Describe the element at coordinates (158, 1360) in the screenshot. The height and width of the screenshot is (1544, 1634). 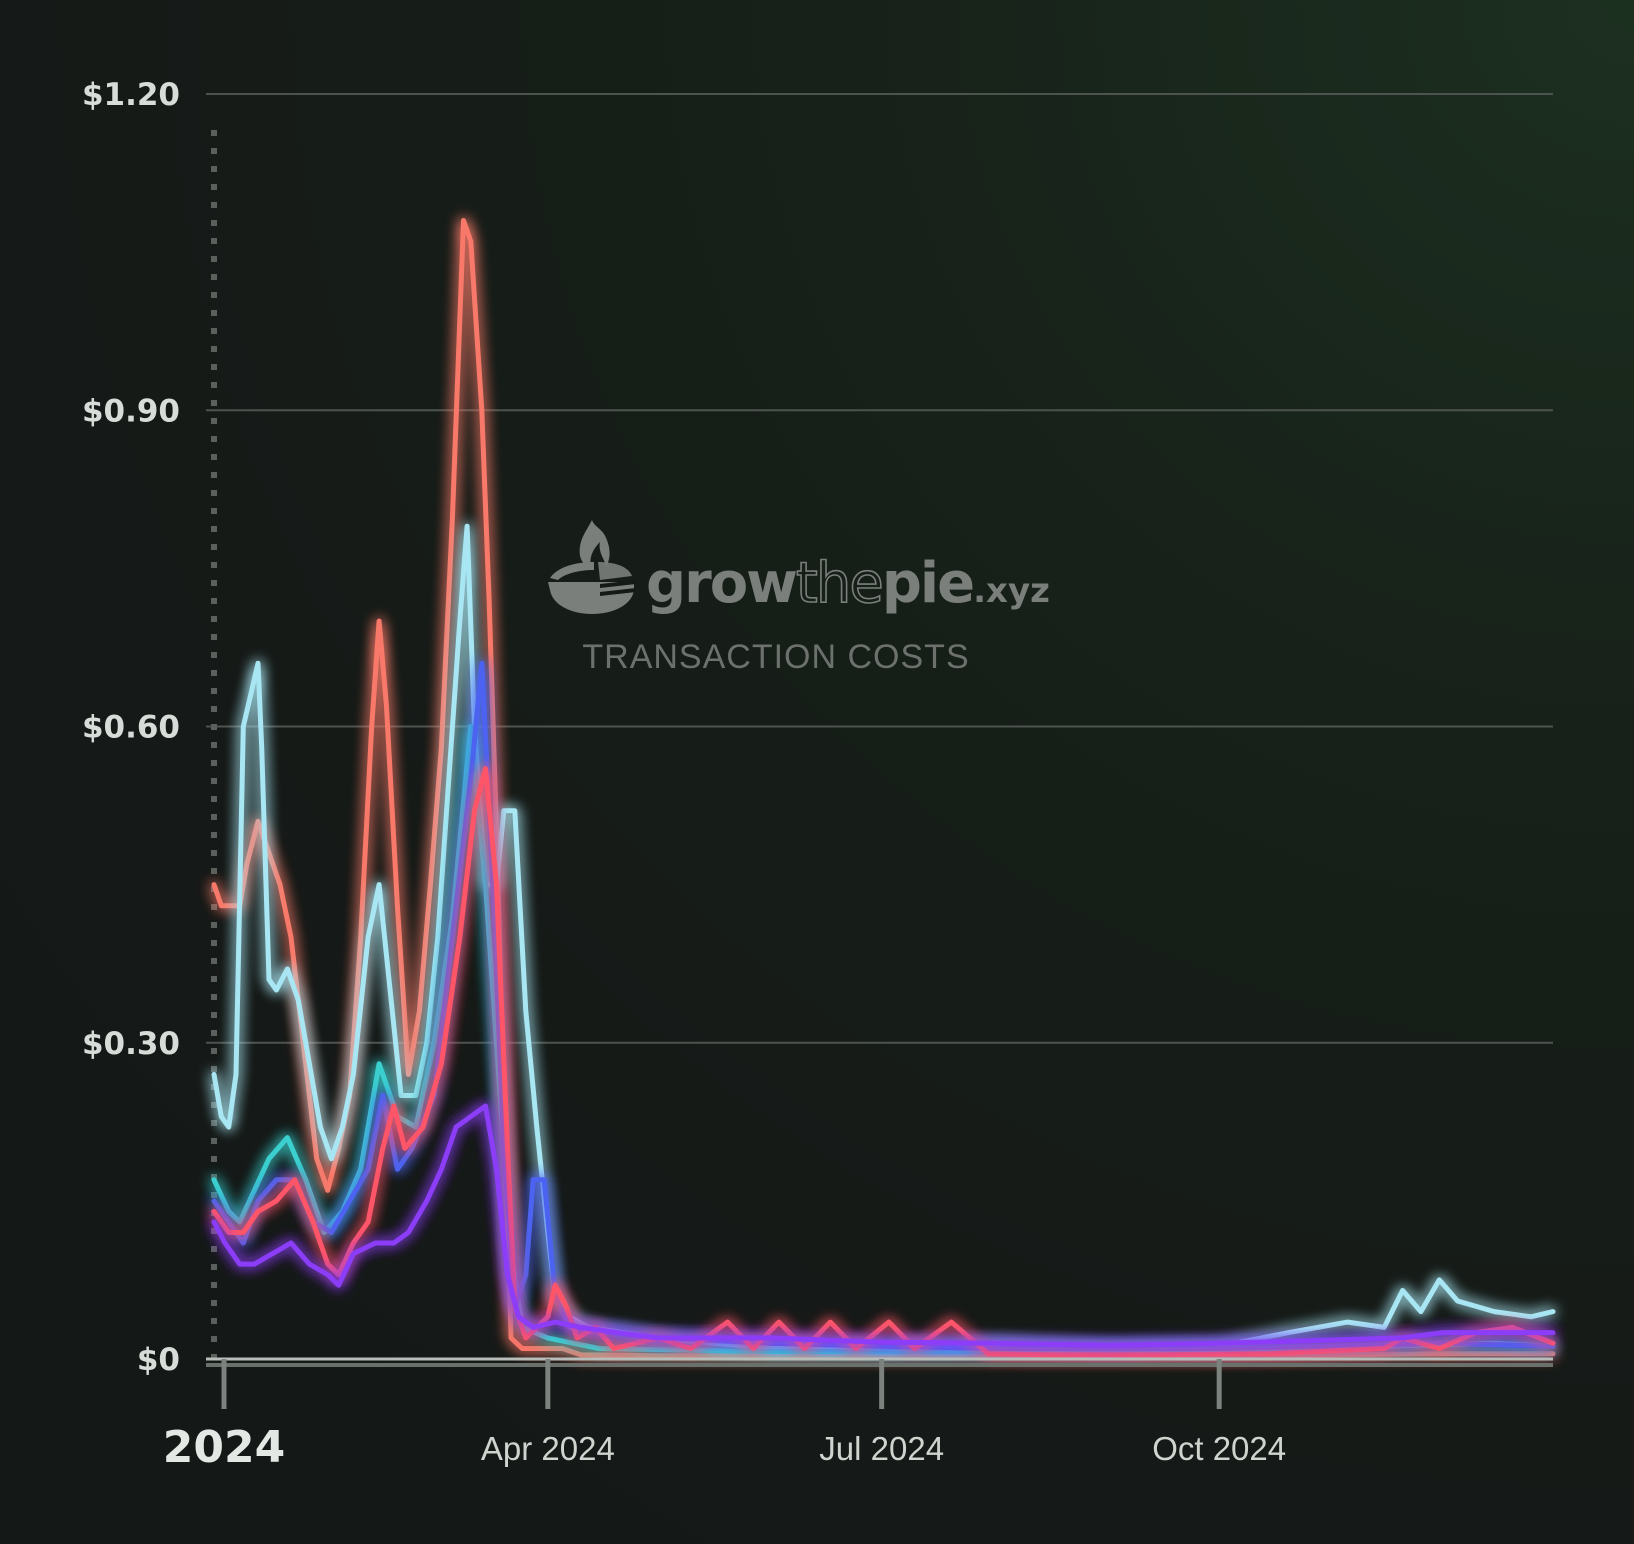
I see `y-tick-label: $0` at that location.